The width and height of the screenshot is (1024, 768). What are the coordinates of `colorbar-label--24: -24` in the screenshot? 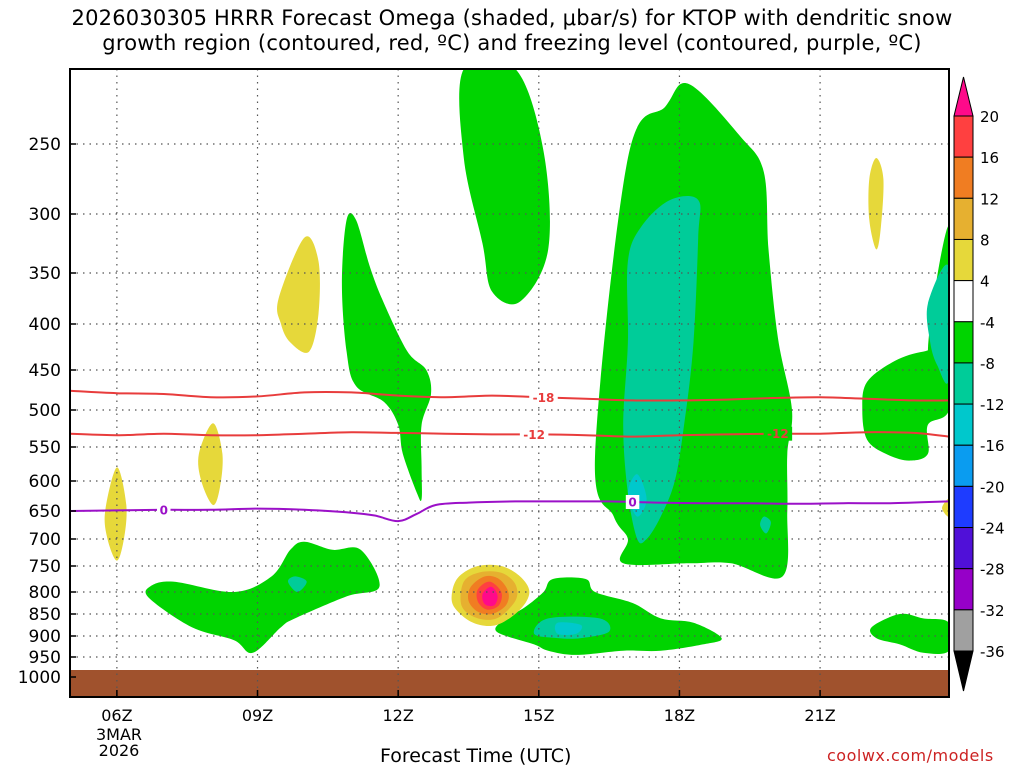 It's located at (992, 529).